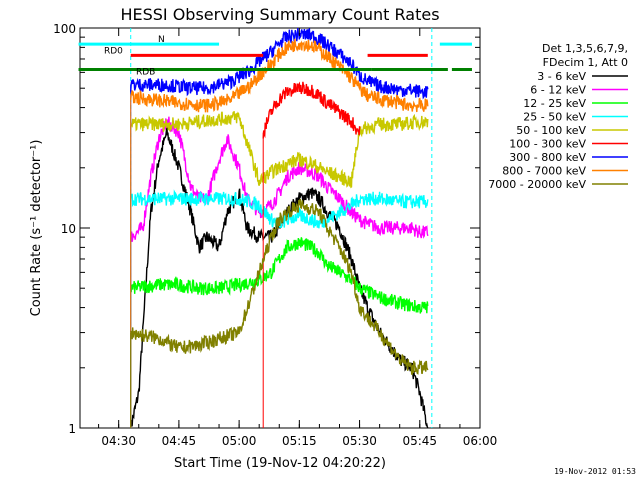  I want to click on state-bar-label-2: RDB, so click(145, 73).